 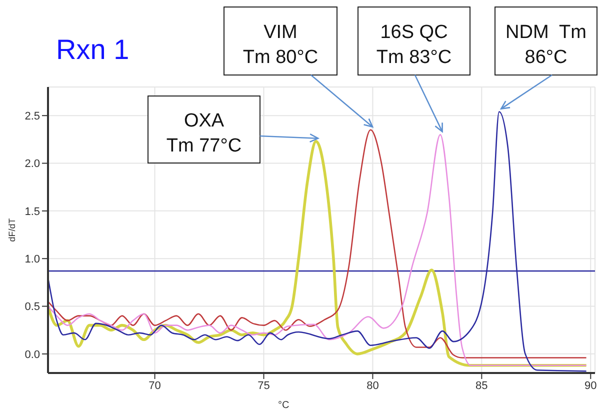 I want to click on x-tick-label: 90, so click(x=590, y=386).